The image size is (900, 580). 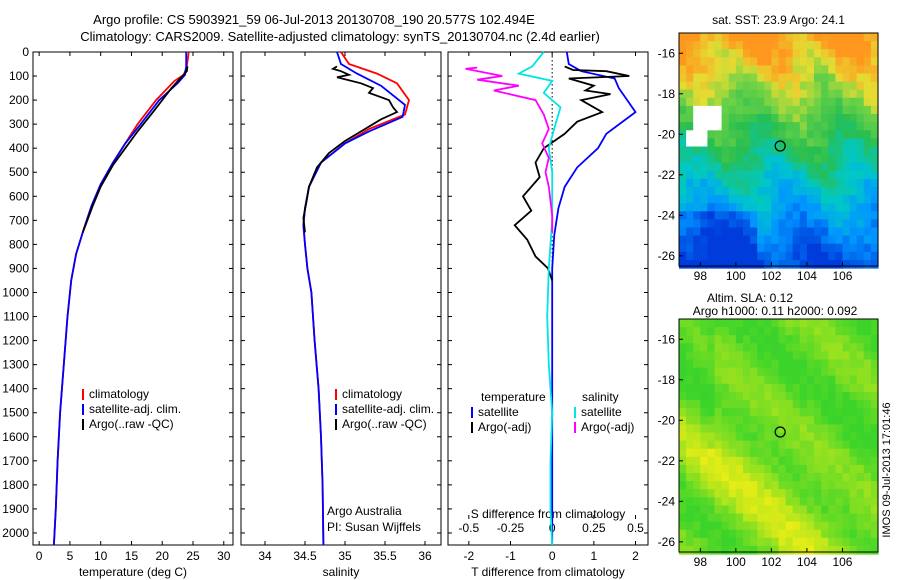 What do you see at coordinates (19, 220) in the screenshot?
I see `y-tick-label: 700` at bounding box center [19, 220].